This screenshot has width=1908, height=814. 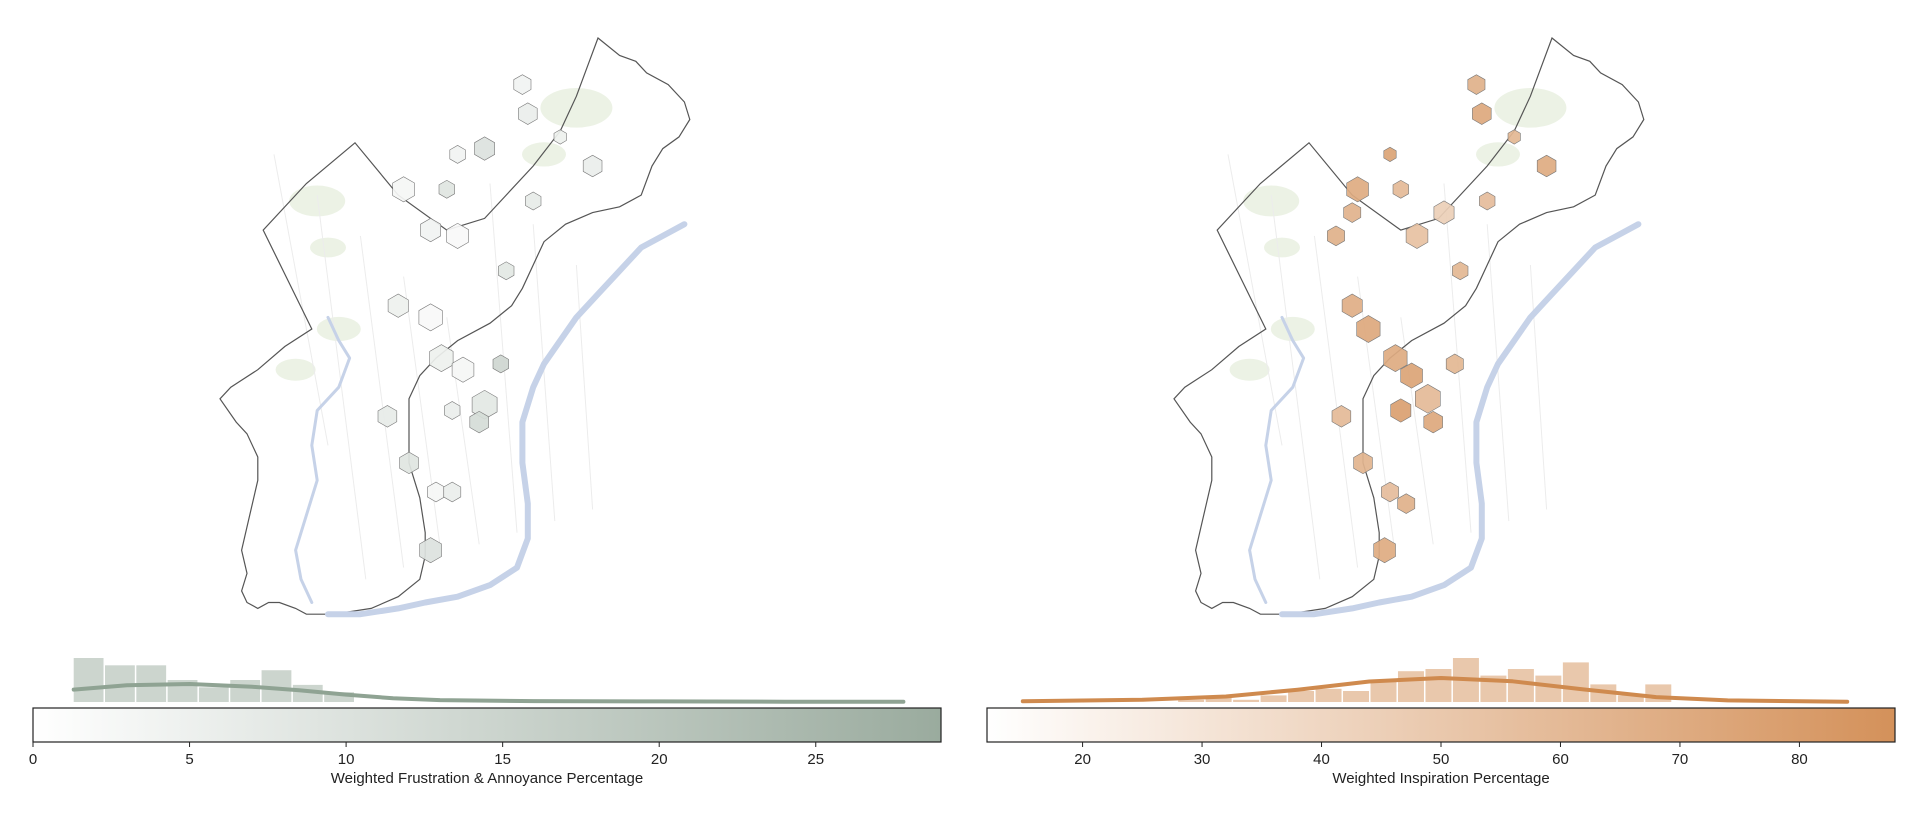 I want to click on colorbar-tick-label: 10, so click(x=346, y=759).